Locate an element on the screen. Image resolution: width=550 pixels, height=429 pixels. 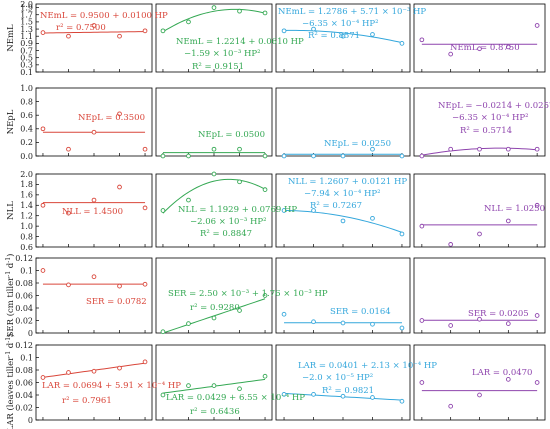
equation-label: r² = 0.7961 is located at coordinates (87, 401).